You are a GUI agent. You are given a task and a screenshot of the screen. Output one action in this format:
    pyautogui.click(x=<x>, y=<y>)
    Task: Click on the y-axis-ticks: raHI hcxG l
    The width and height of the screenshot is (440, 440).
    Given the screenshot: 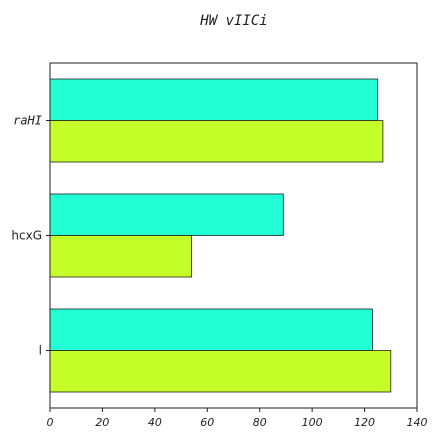 What is the action you would take?
    pyautogui.click(x=30, y=236)
    